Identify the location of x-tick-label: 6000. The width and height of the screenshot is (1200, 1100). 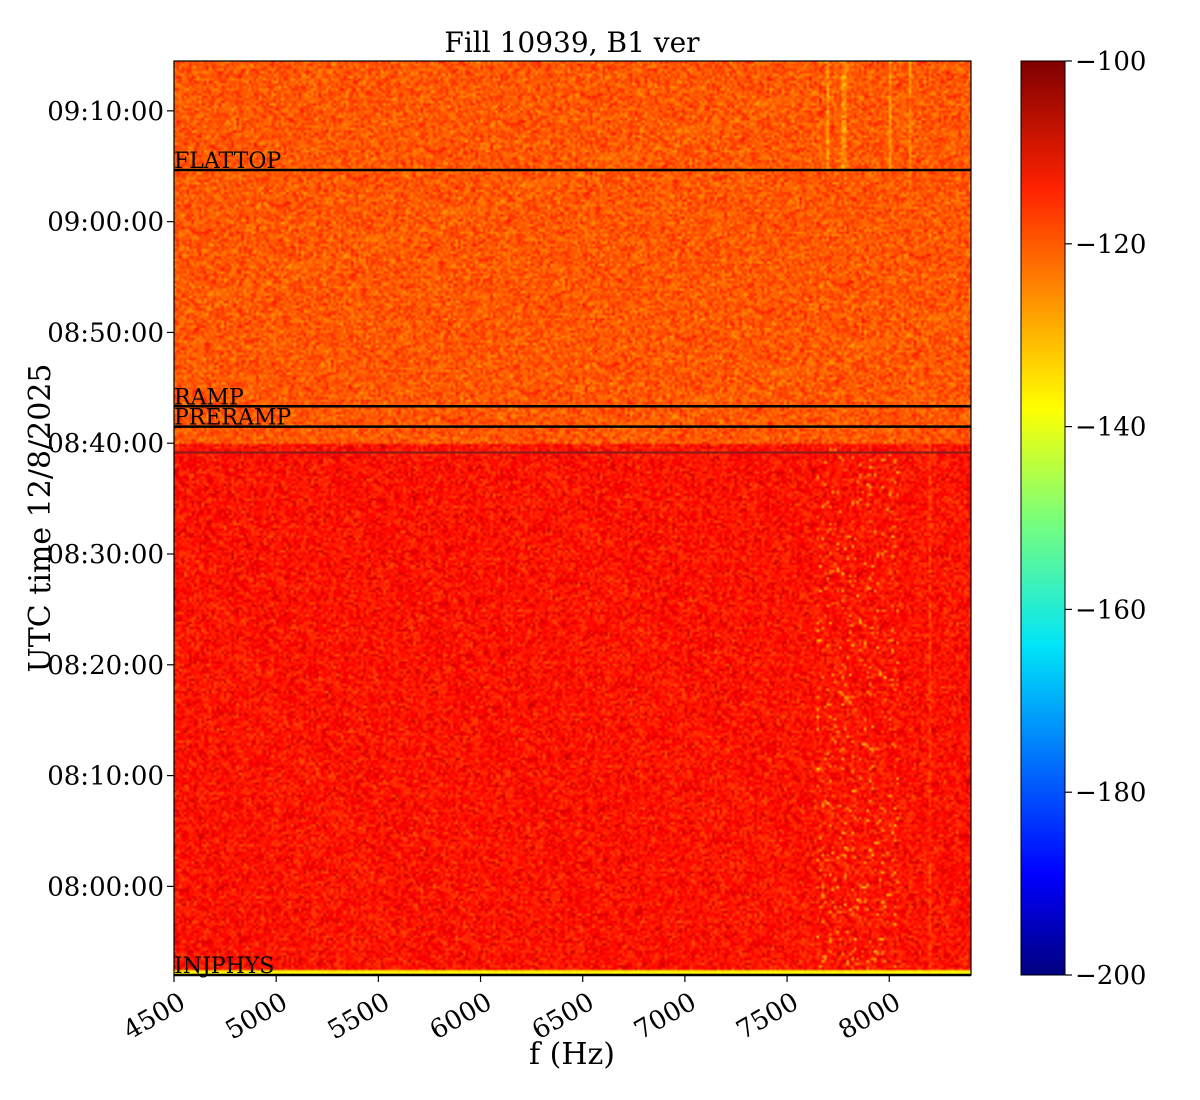
(461, 1016).